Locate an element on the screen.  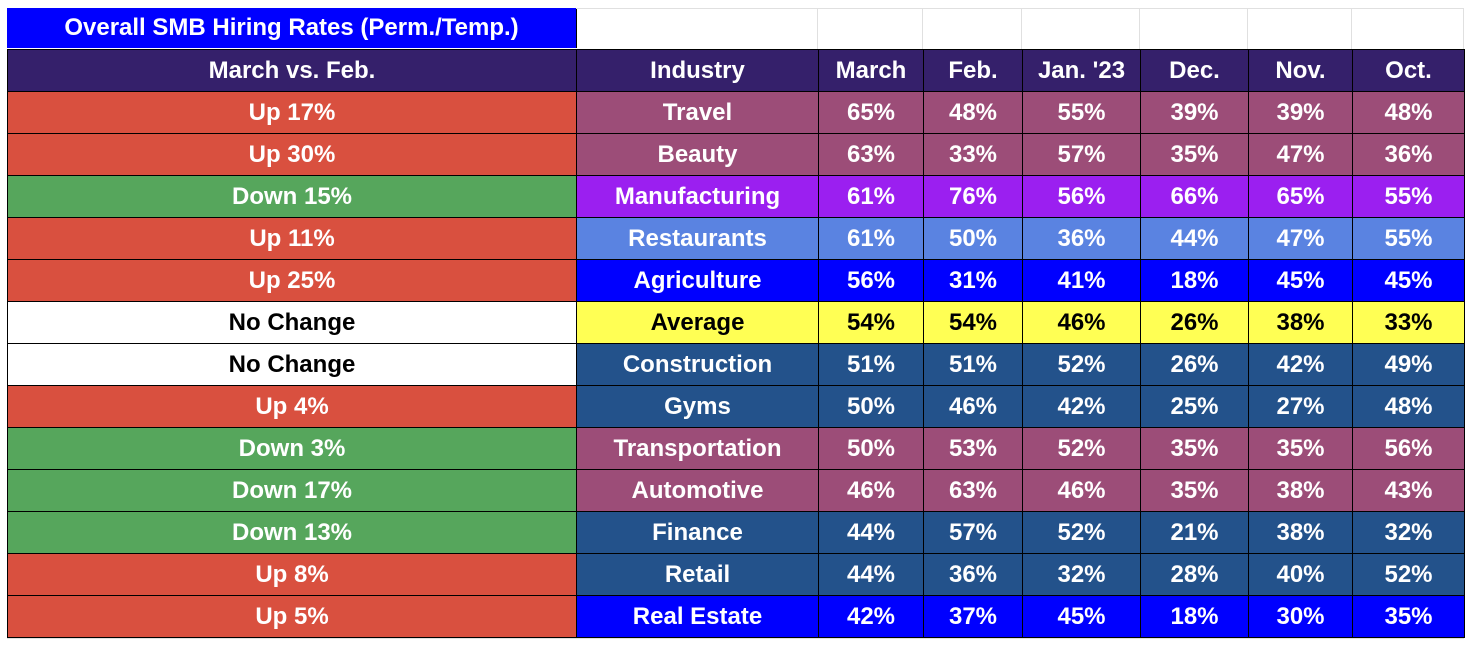
header-industry: Industry is located at coordinates (697, 70).